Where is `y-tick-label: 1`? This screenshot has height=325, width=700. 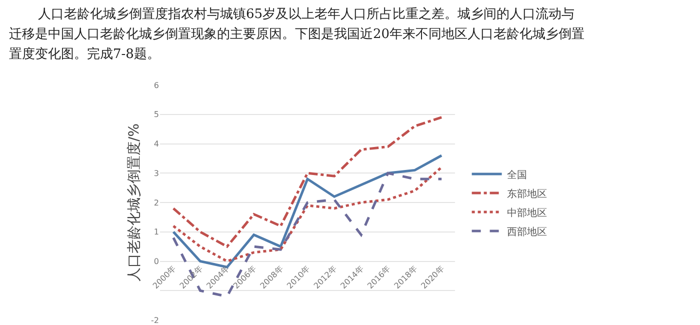
y-tick-label: 1 is located at coordinates (156, 232).